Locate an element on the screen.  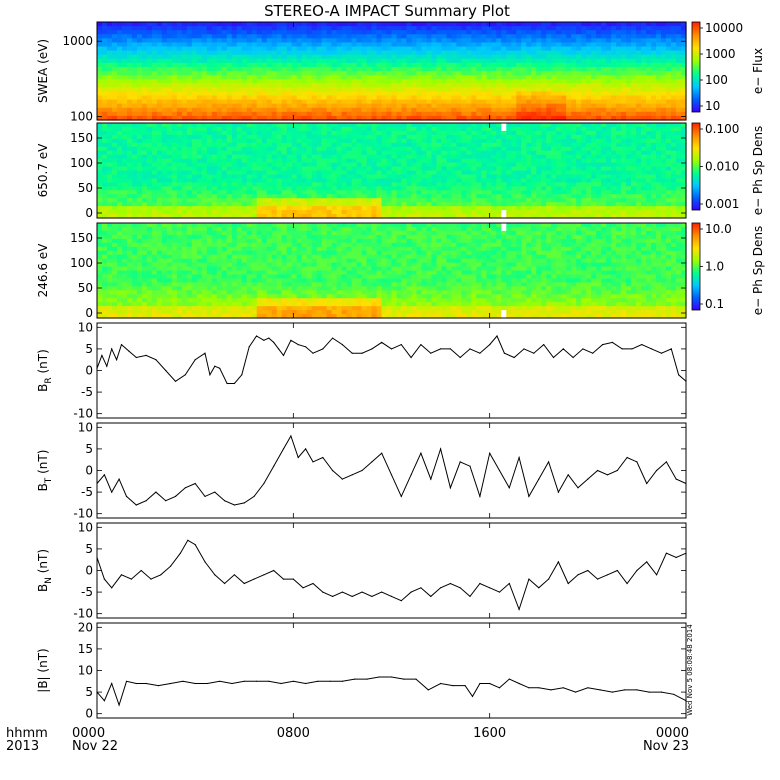
pad650-colorbar-label: e− Ph Sp Dens is located at coordinates (758, 170).